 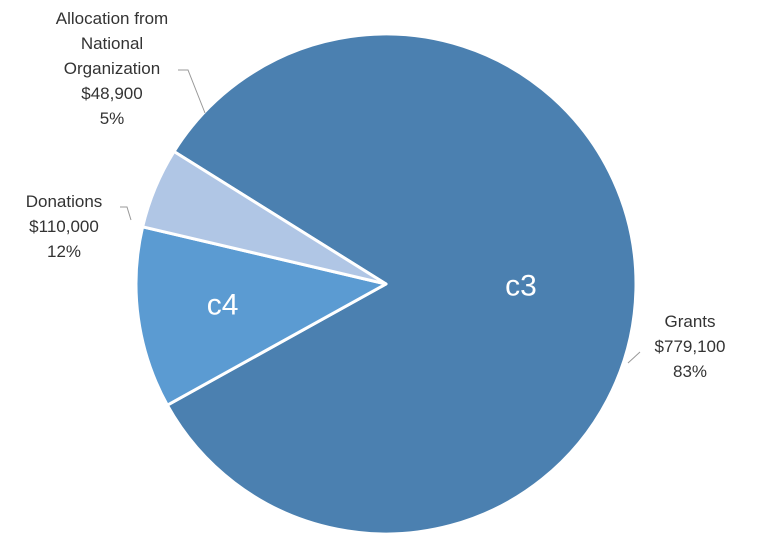 What do you see at coordinates (689, 321) in the screenshot?
I see `slice-label-line: Grants` at bounding box center [689, 321].